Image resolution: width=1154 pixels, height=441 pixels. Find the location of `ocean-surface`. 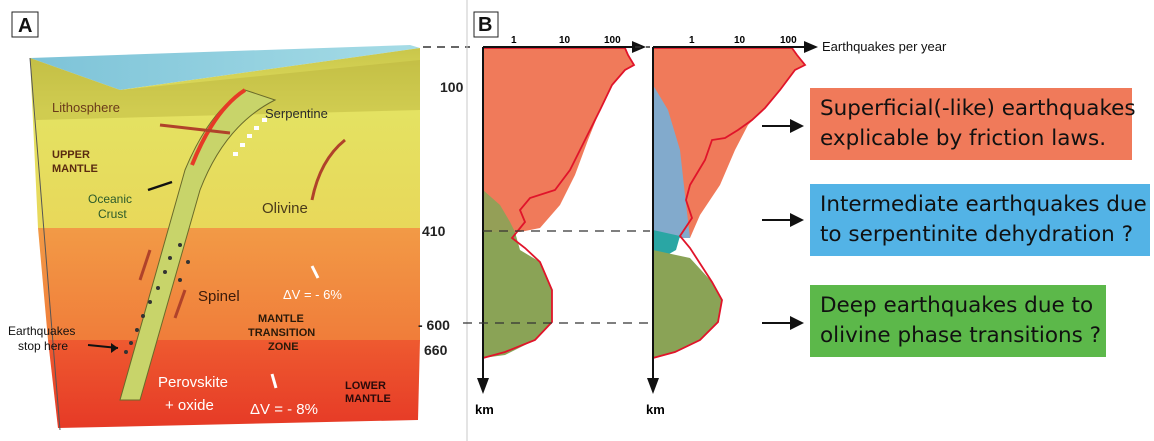

ocean-surface is located at coordinates (225, 67).